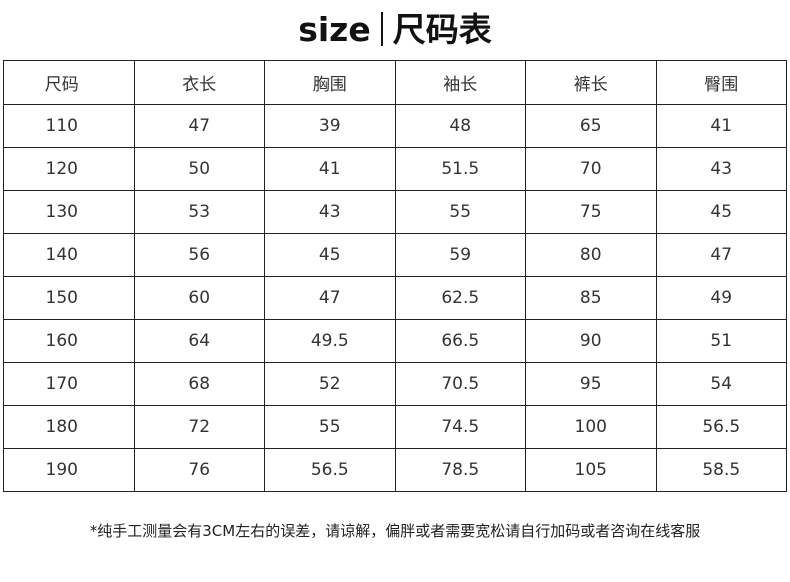 The width and height of the screenshot is (790, 582). Describe the element at coordinates (460, 126) in the screenshot. I see `table-cell: 48` at that location.